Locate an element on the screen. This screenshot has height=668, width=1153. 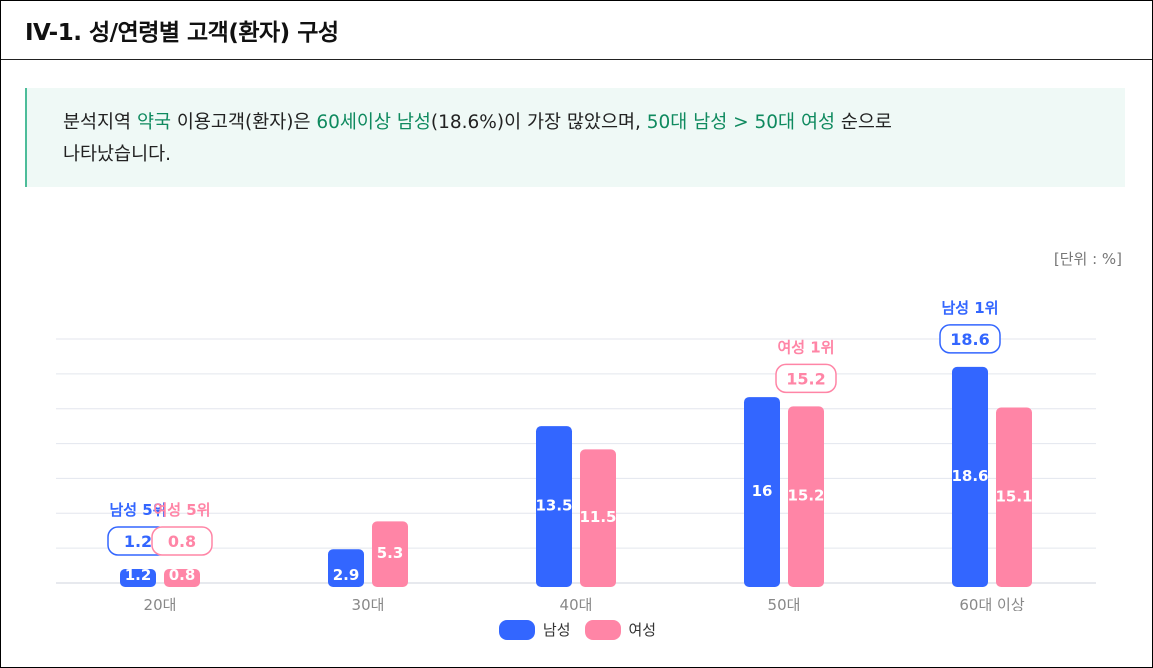
unit-label: [단위 : %] is located at coordinates (1087, 259).